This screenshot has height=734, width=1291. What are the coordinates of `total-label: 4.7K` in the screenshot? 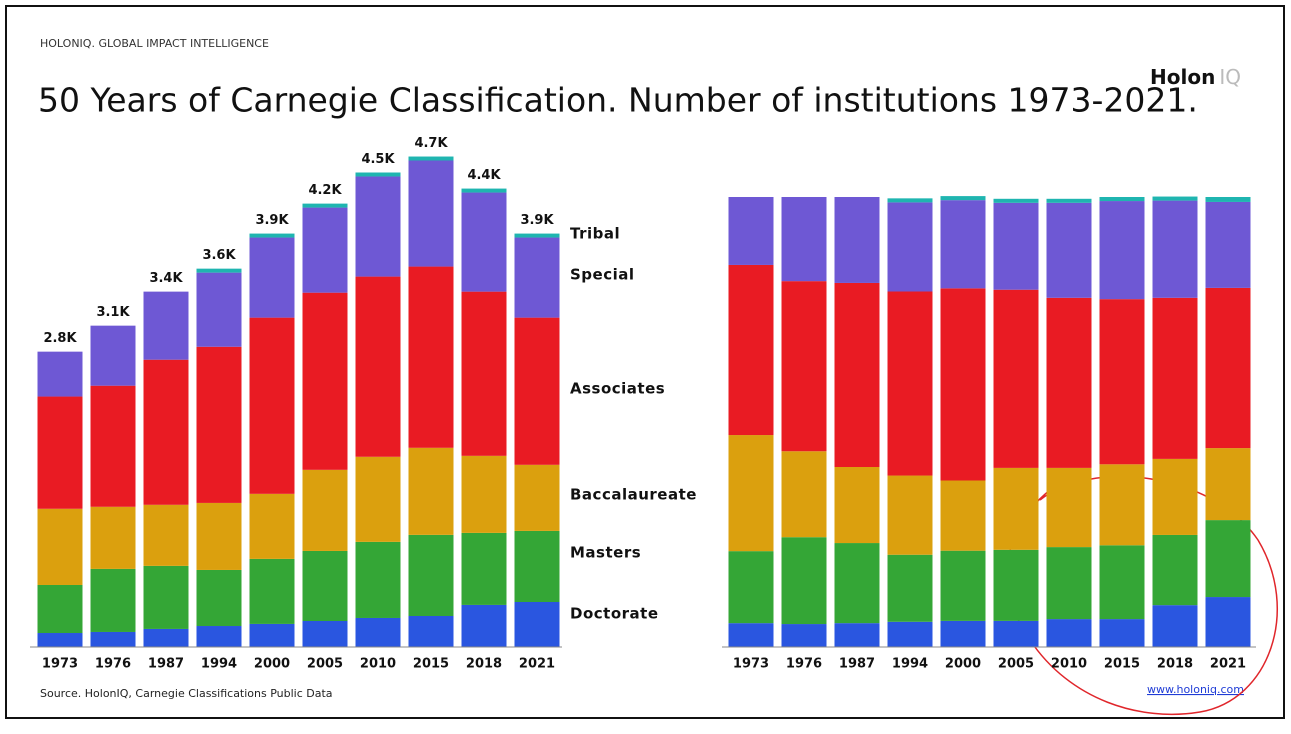 It's located at (431, 143).